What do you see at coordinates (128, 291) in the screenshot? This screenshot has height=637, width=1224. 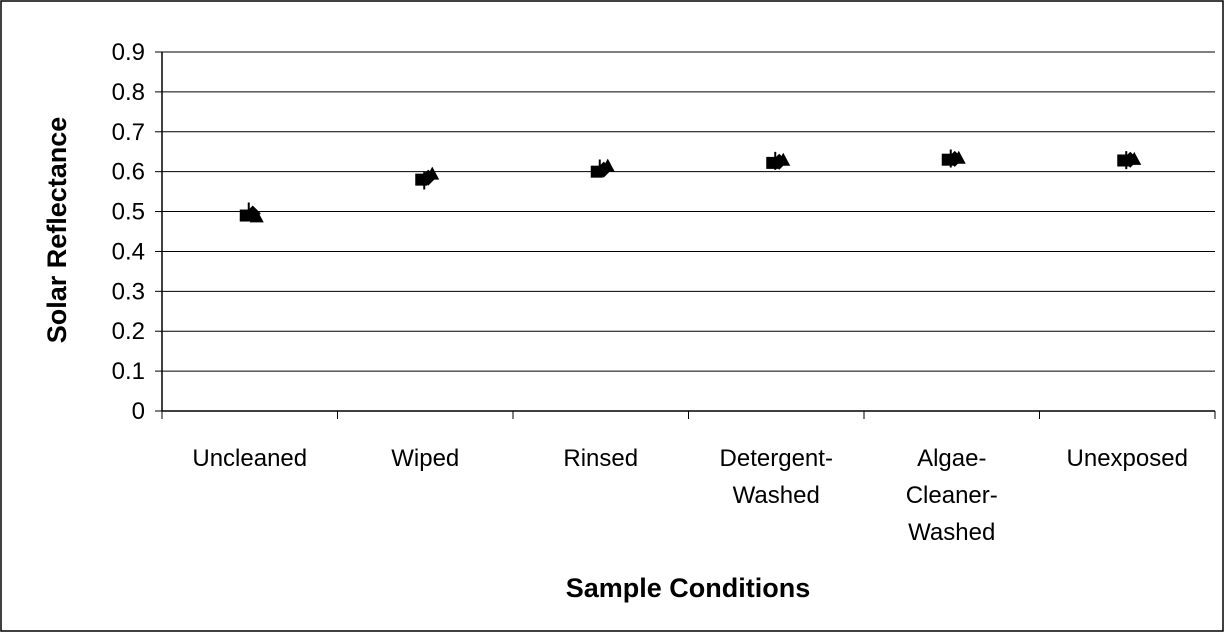 I see `y-tick-label: 0.3` at bounding box center [128, 291].